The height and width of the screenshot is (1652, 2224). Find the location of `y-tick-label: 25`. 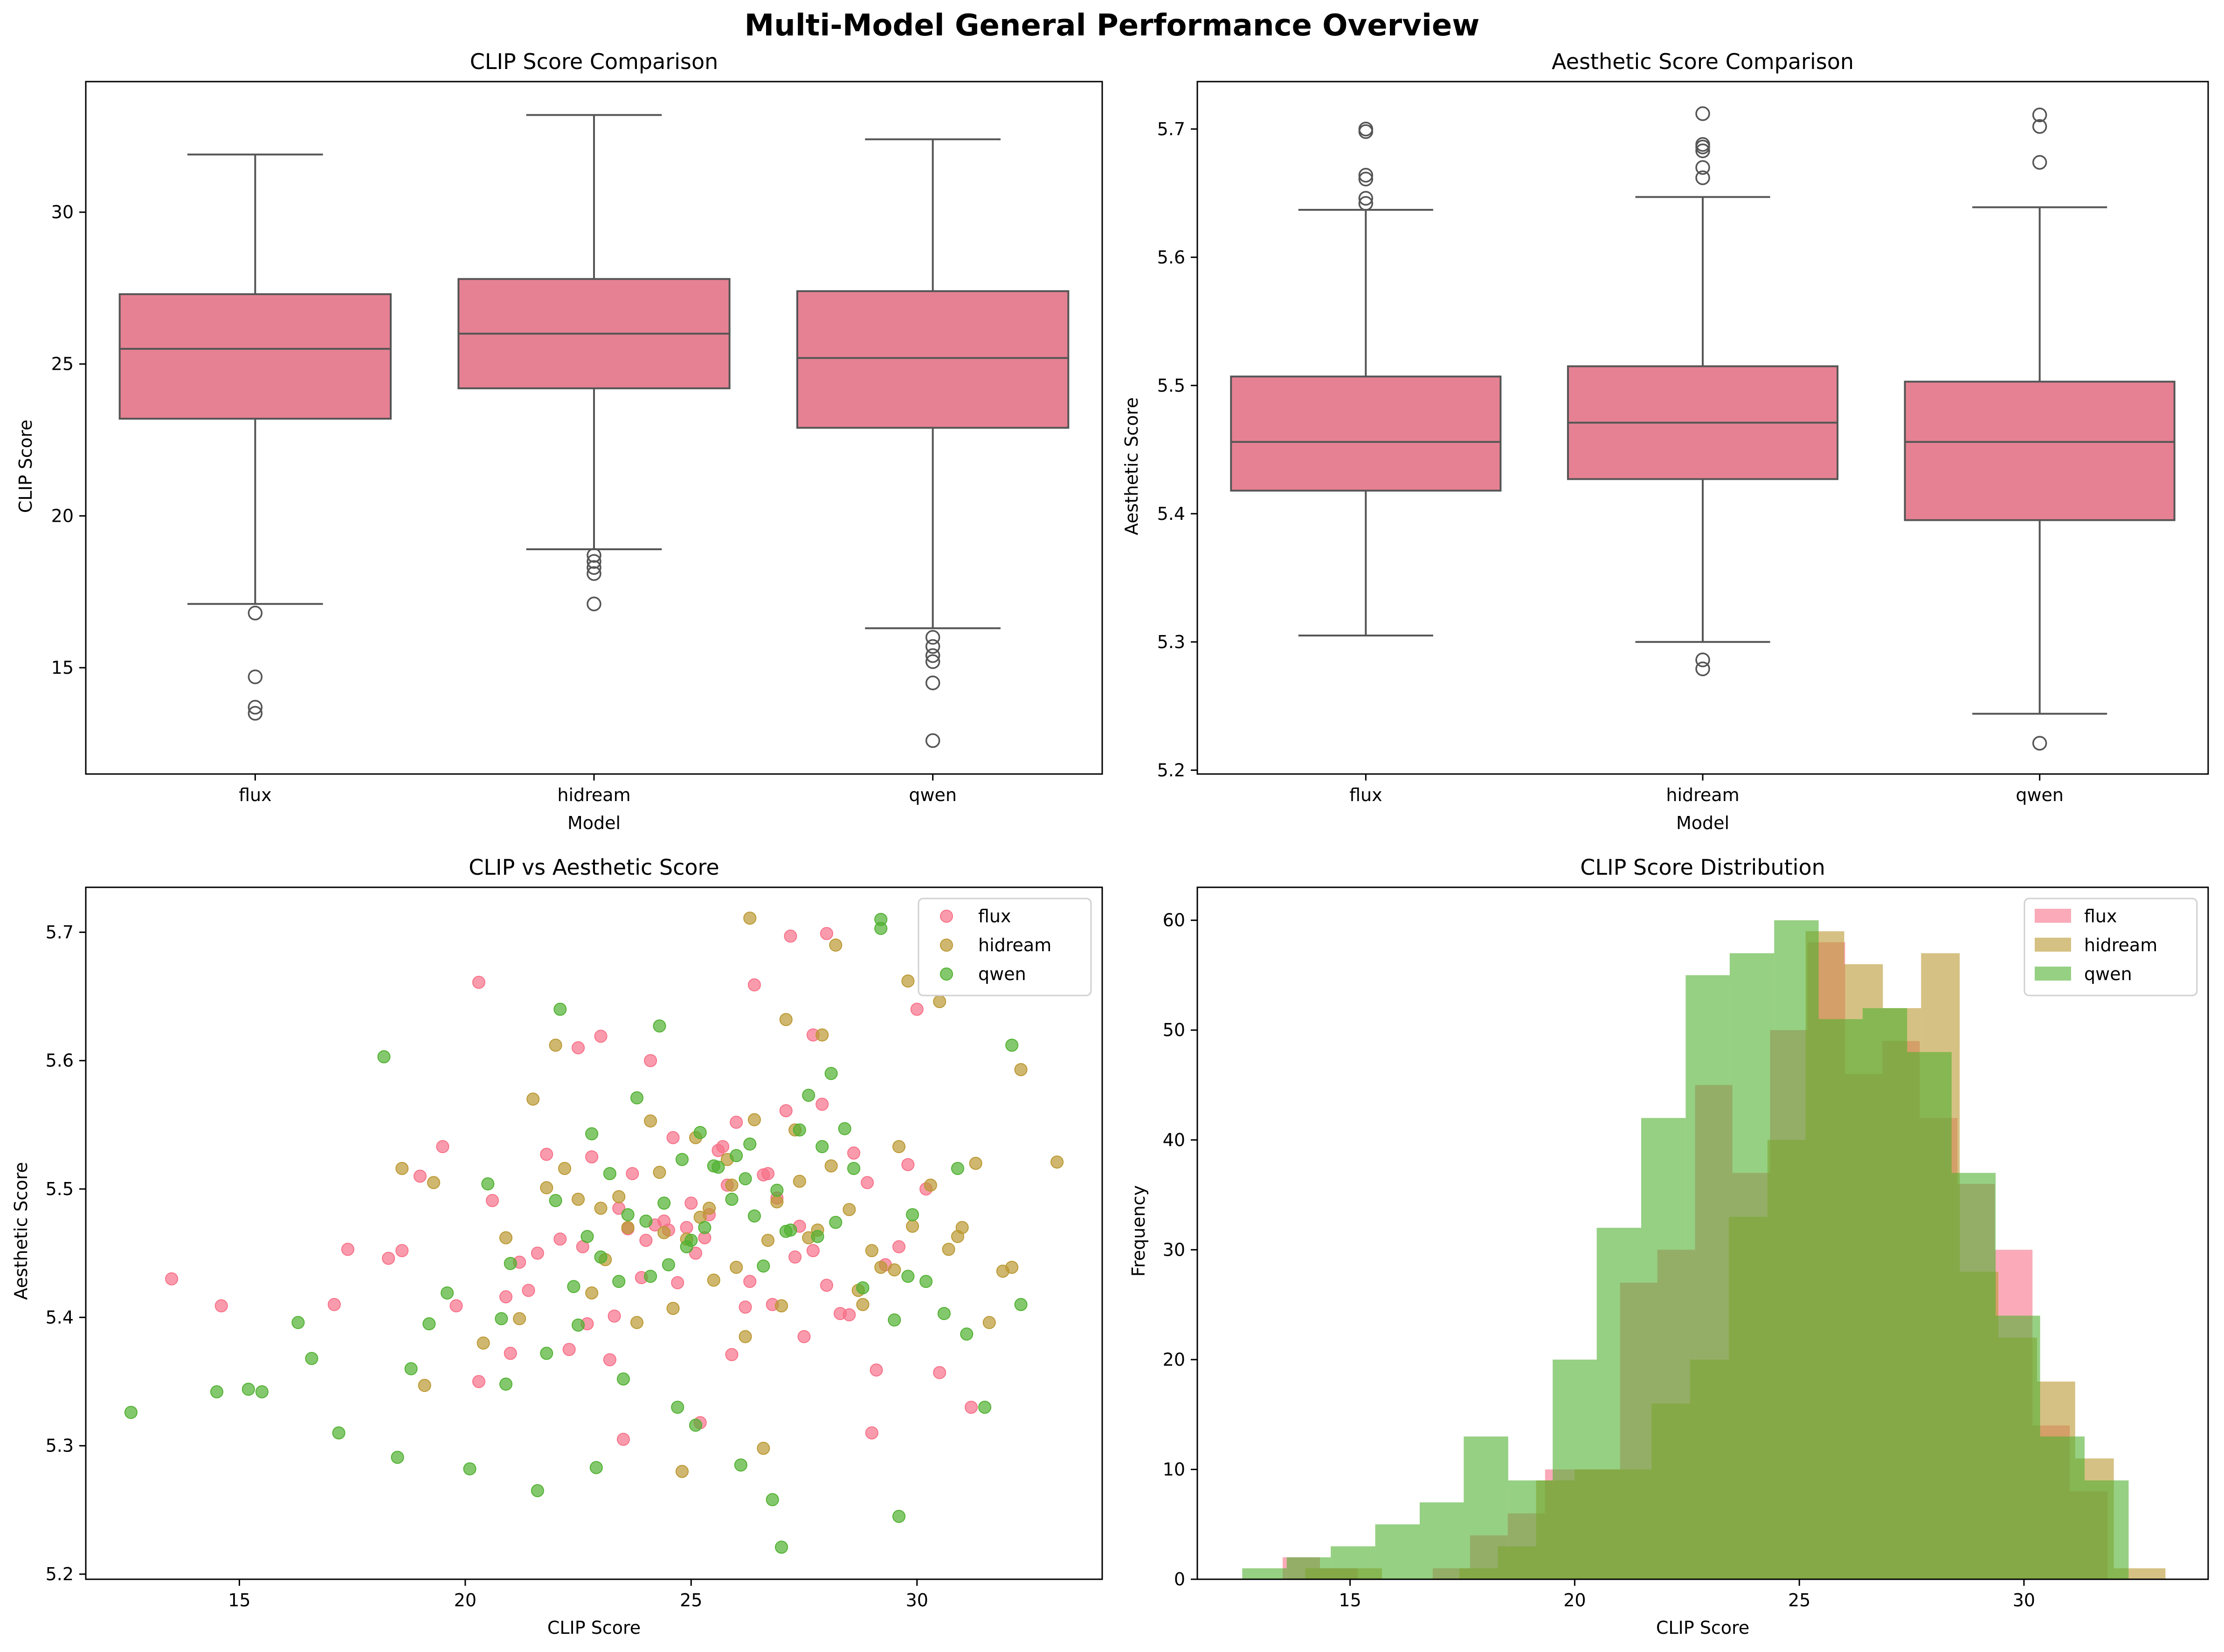

y-tick-label: 25 is located at coordinates (63, 364).